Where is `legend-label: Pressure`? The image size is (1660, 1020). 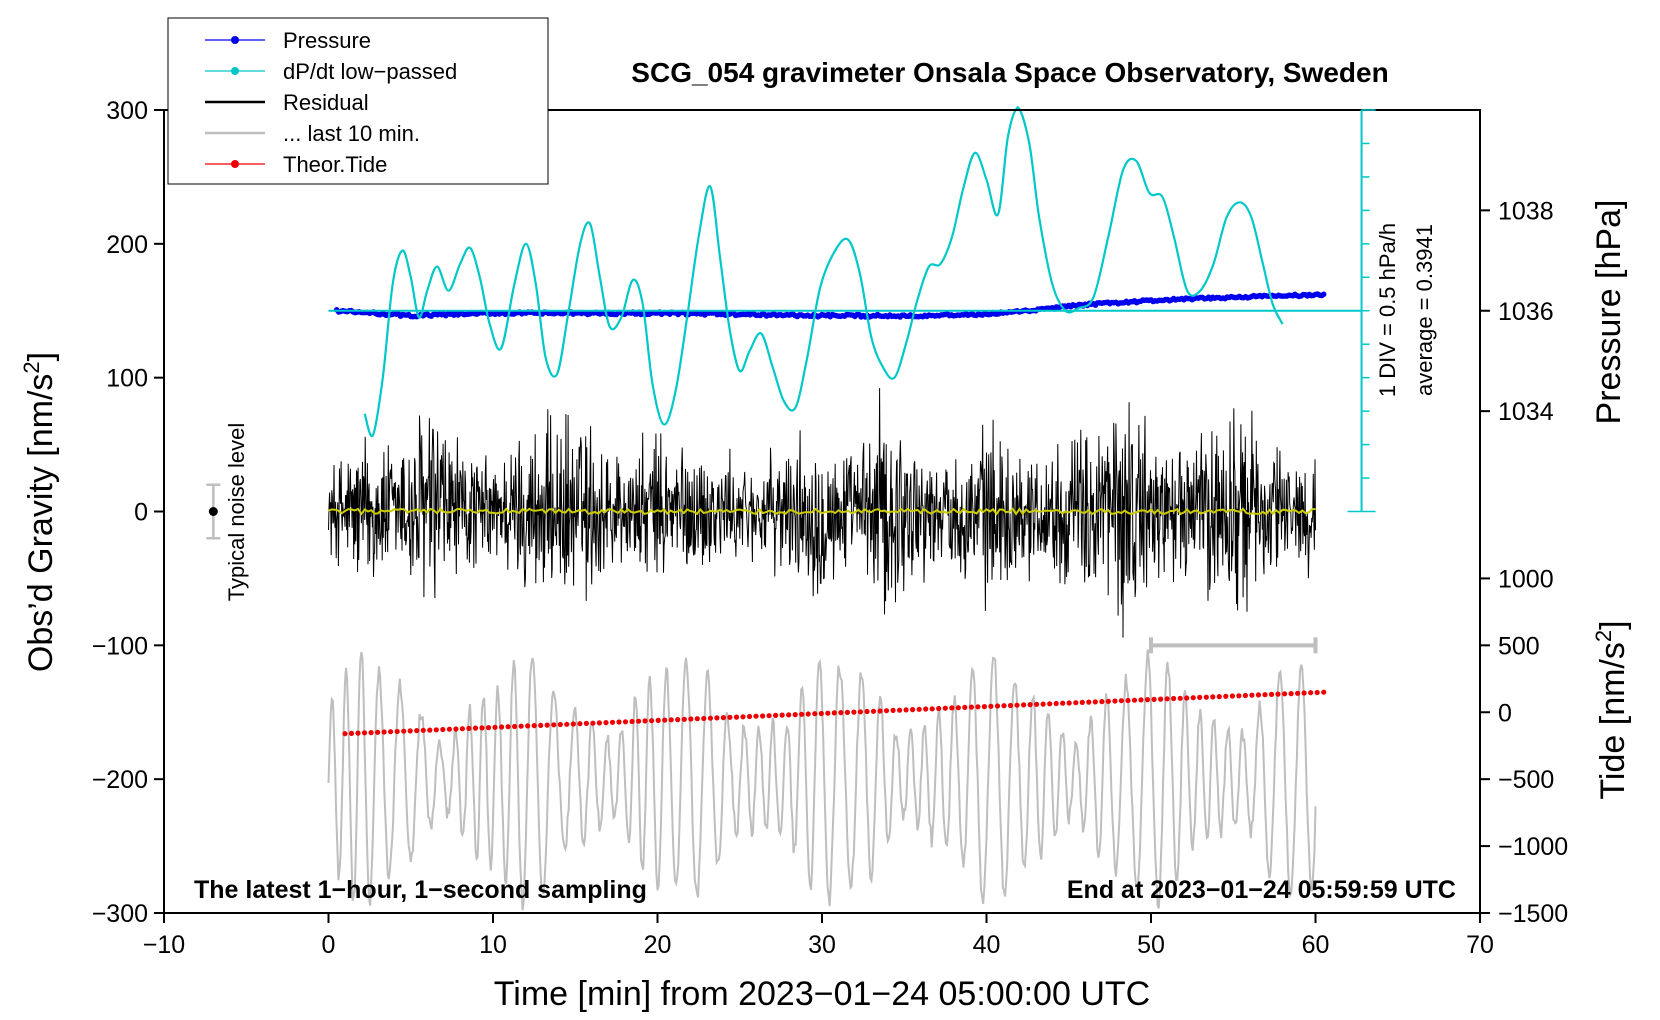 legend-label: Pressure is located at coordinates (327, 40).